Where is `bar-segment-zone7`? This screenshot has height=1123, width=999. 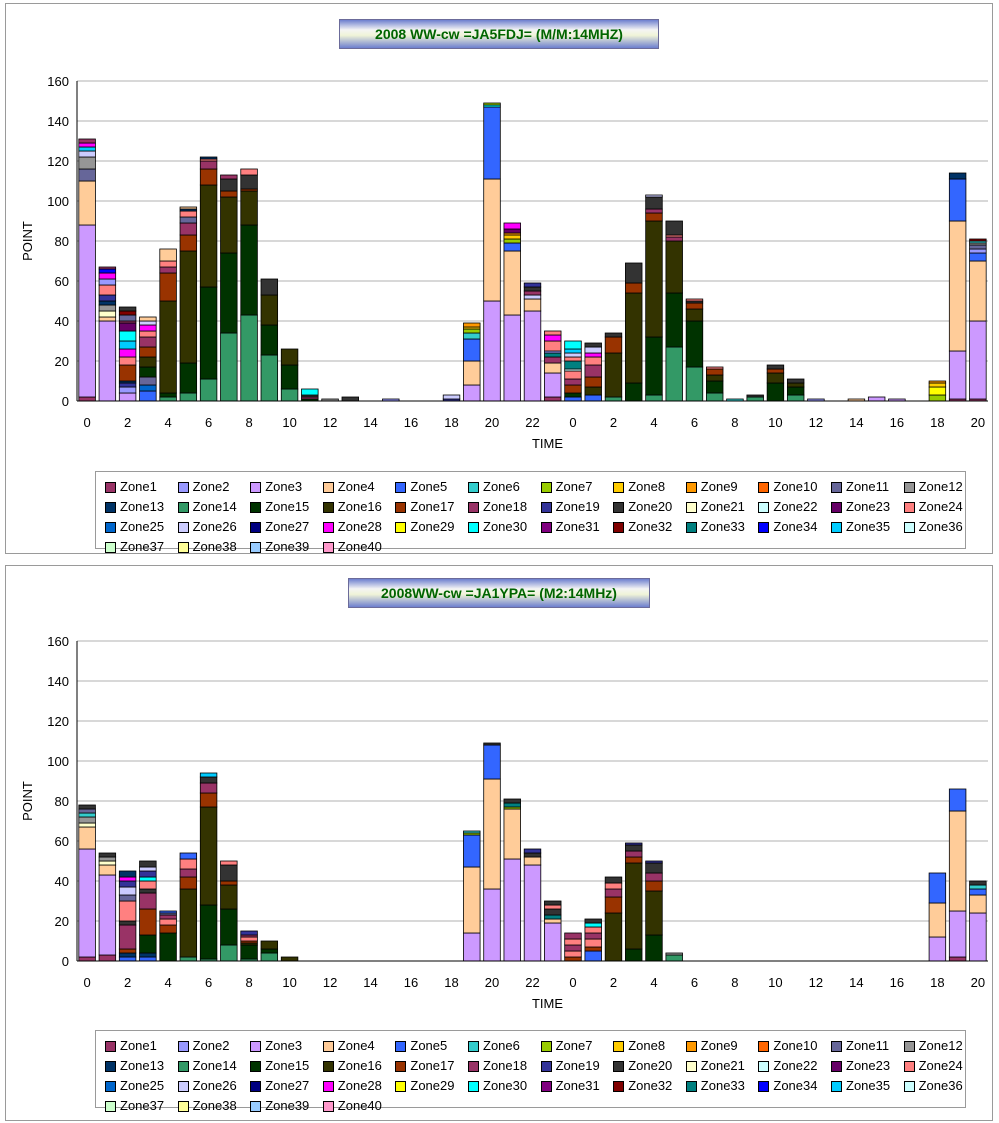 bar-segment-zone7 is located at coordinates (472, 331).